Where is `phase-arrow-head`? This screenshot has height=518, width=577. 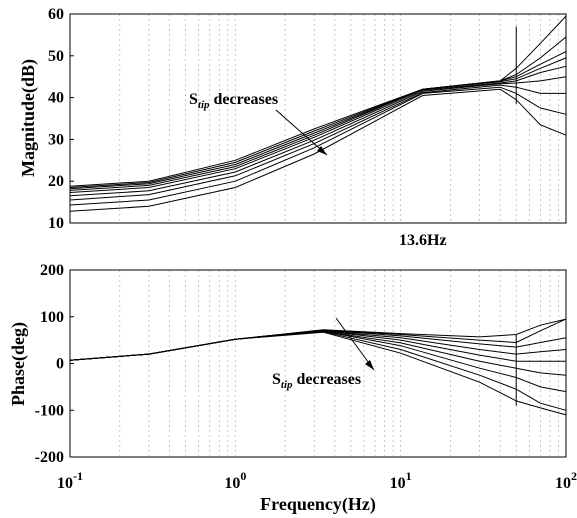 phase-arrow-head is located at coordinates (369, 365).